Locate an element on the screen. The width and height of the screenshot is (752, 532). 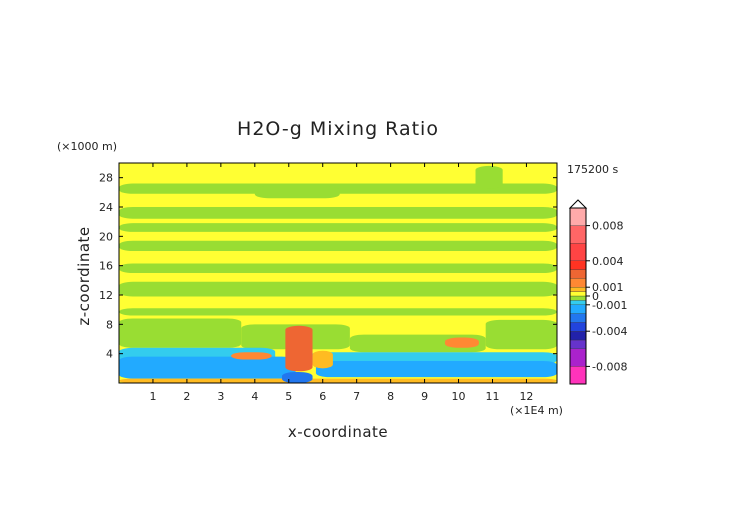
y-tick-label: 16 is located at coordinates (106, 266).